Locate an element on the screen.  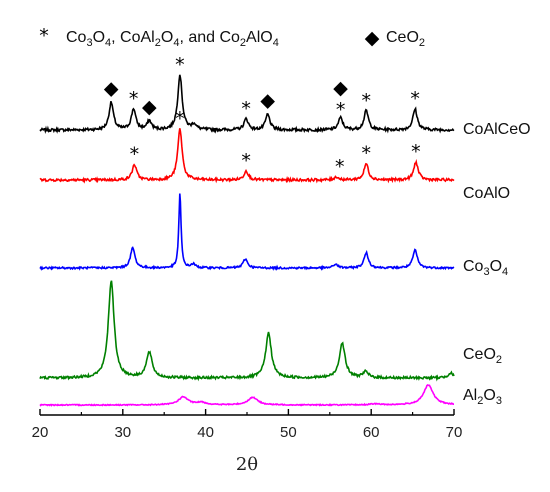
x-tick-label: 70 is located at coordinates (454, 432).